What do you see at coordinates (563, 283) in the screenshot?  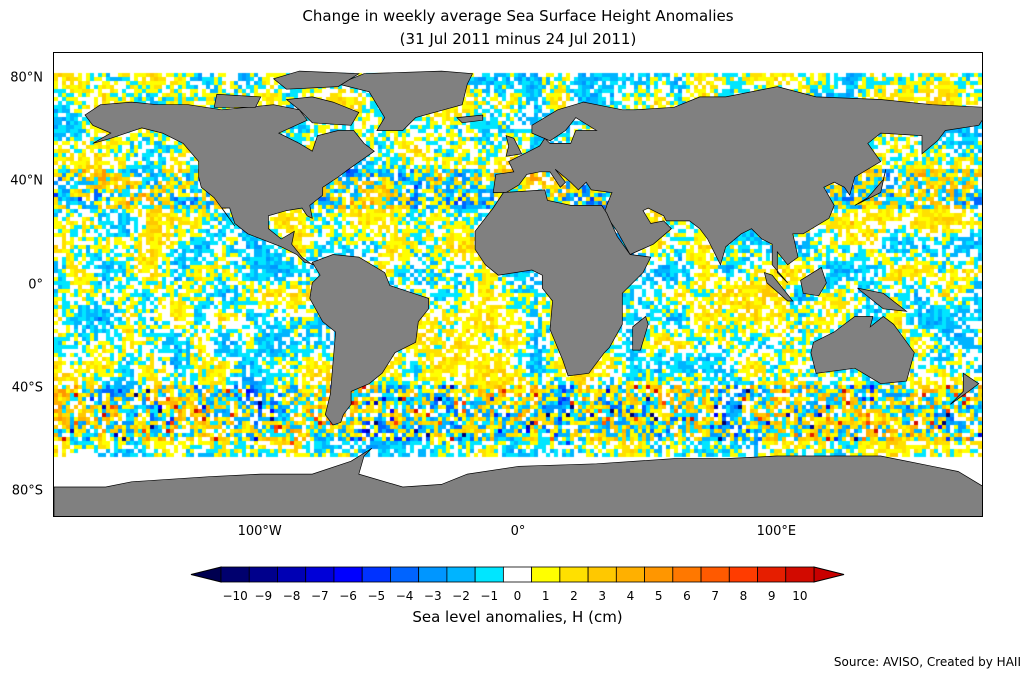 I see `landmass-africa` at bounding box center [563, 283].